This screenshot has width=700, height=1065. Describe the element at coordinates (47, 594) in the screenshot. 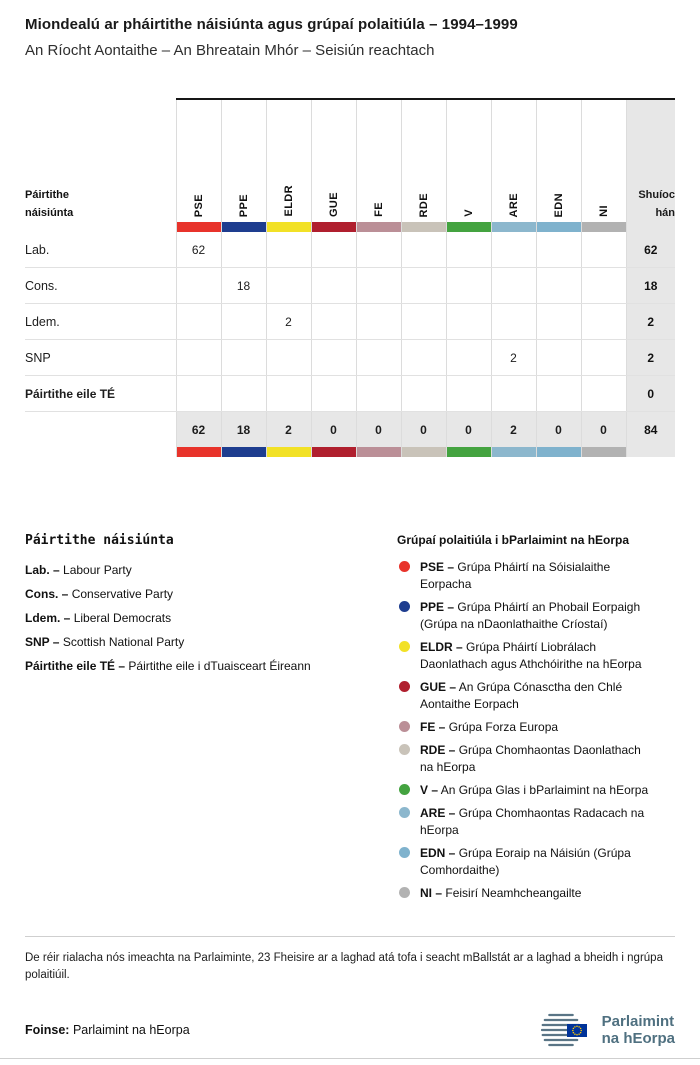

I see `party-abbr: Cons. –` at that location.